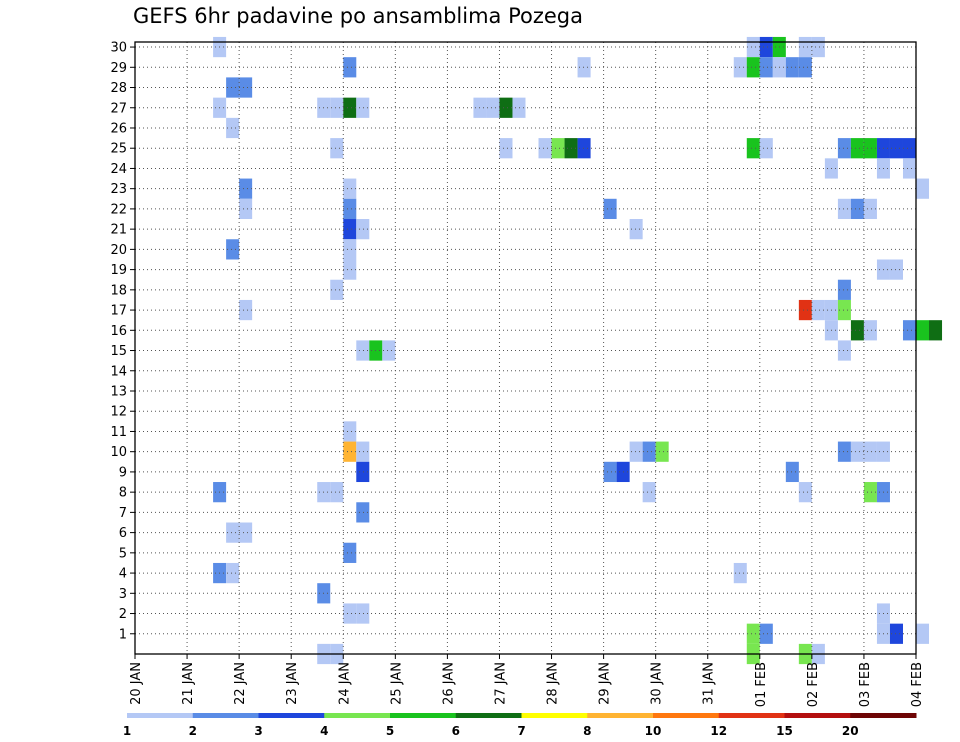  Describe the element at coordinates (657, 683) in the screenshot. I see `x-tick-label: 30 JAN` at that location.